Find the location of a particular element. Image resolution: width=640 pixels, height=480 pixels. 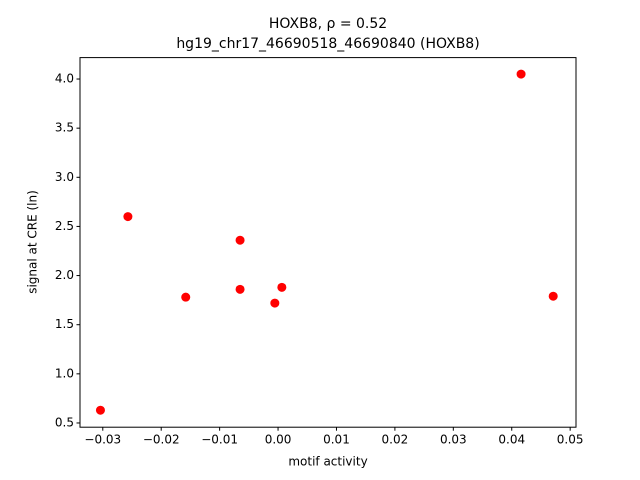

y-tick-label: 2.5 is located at coordinates (64, 226).